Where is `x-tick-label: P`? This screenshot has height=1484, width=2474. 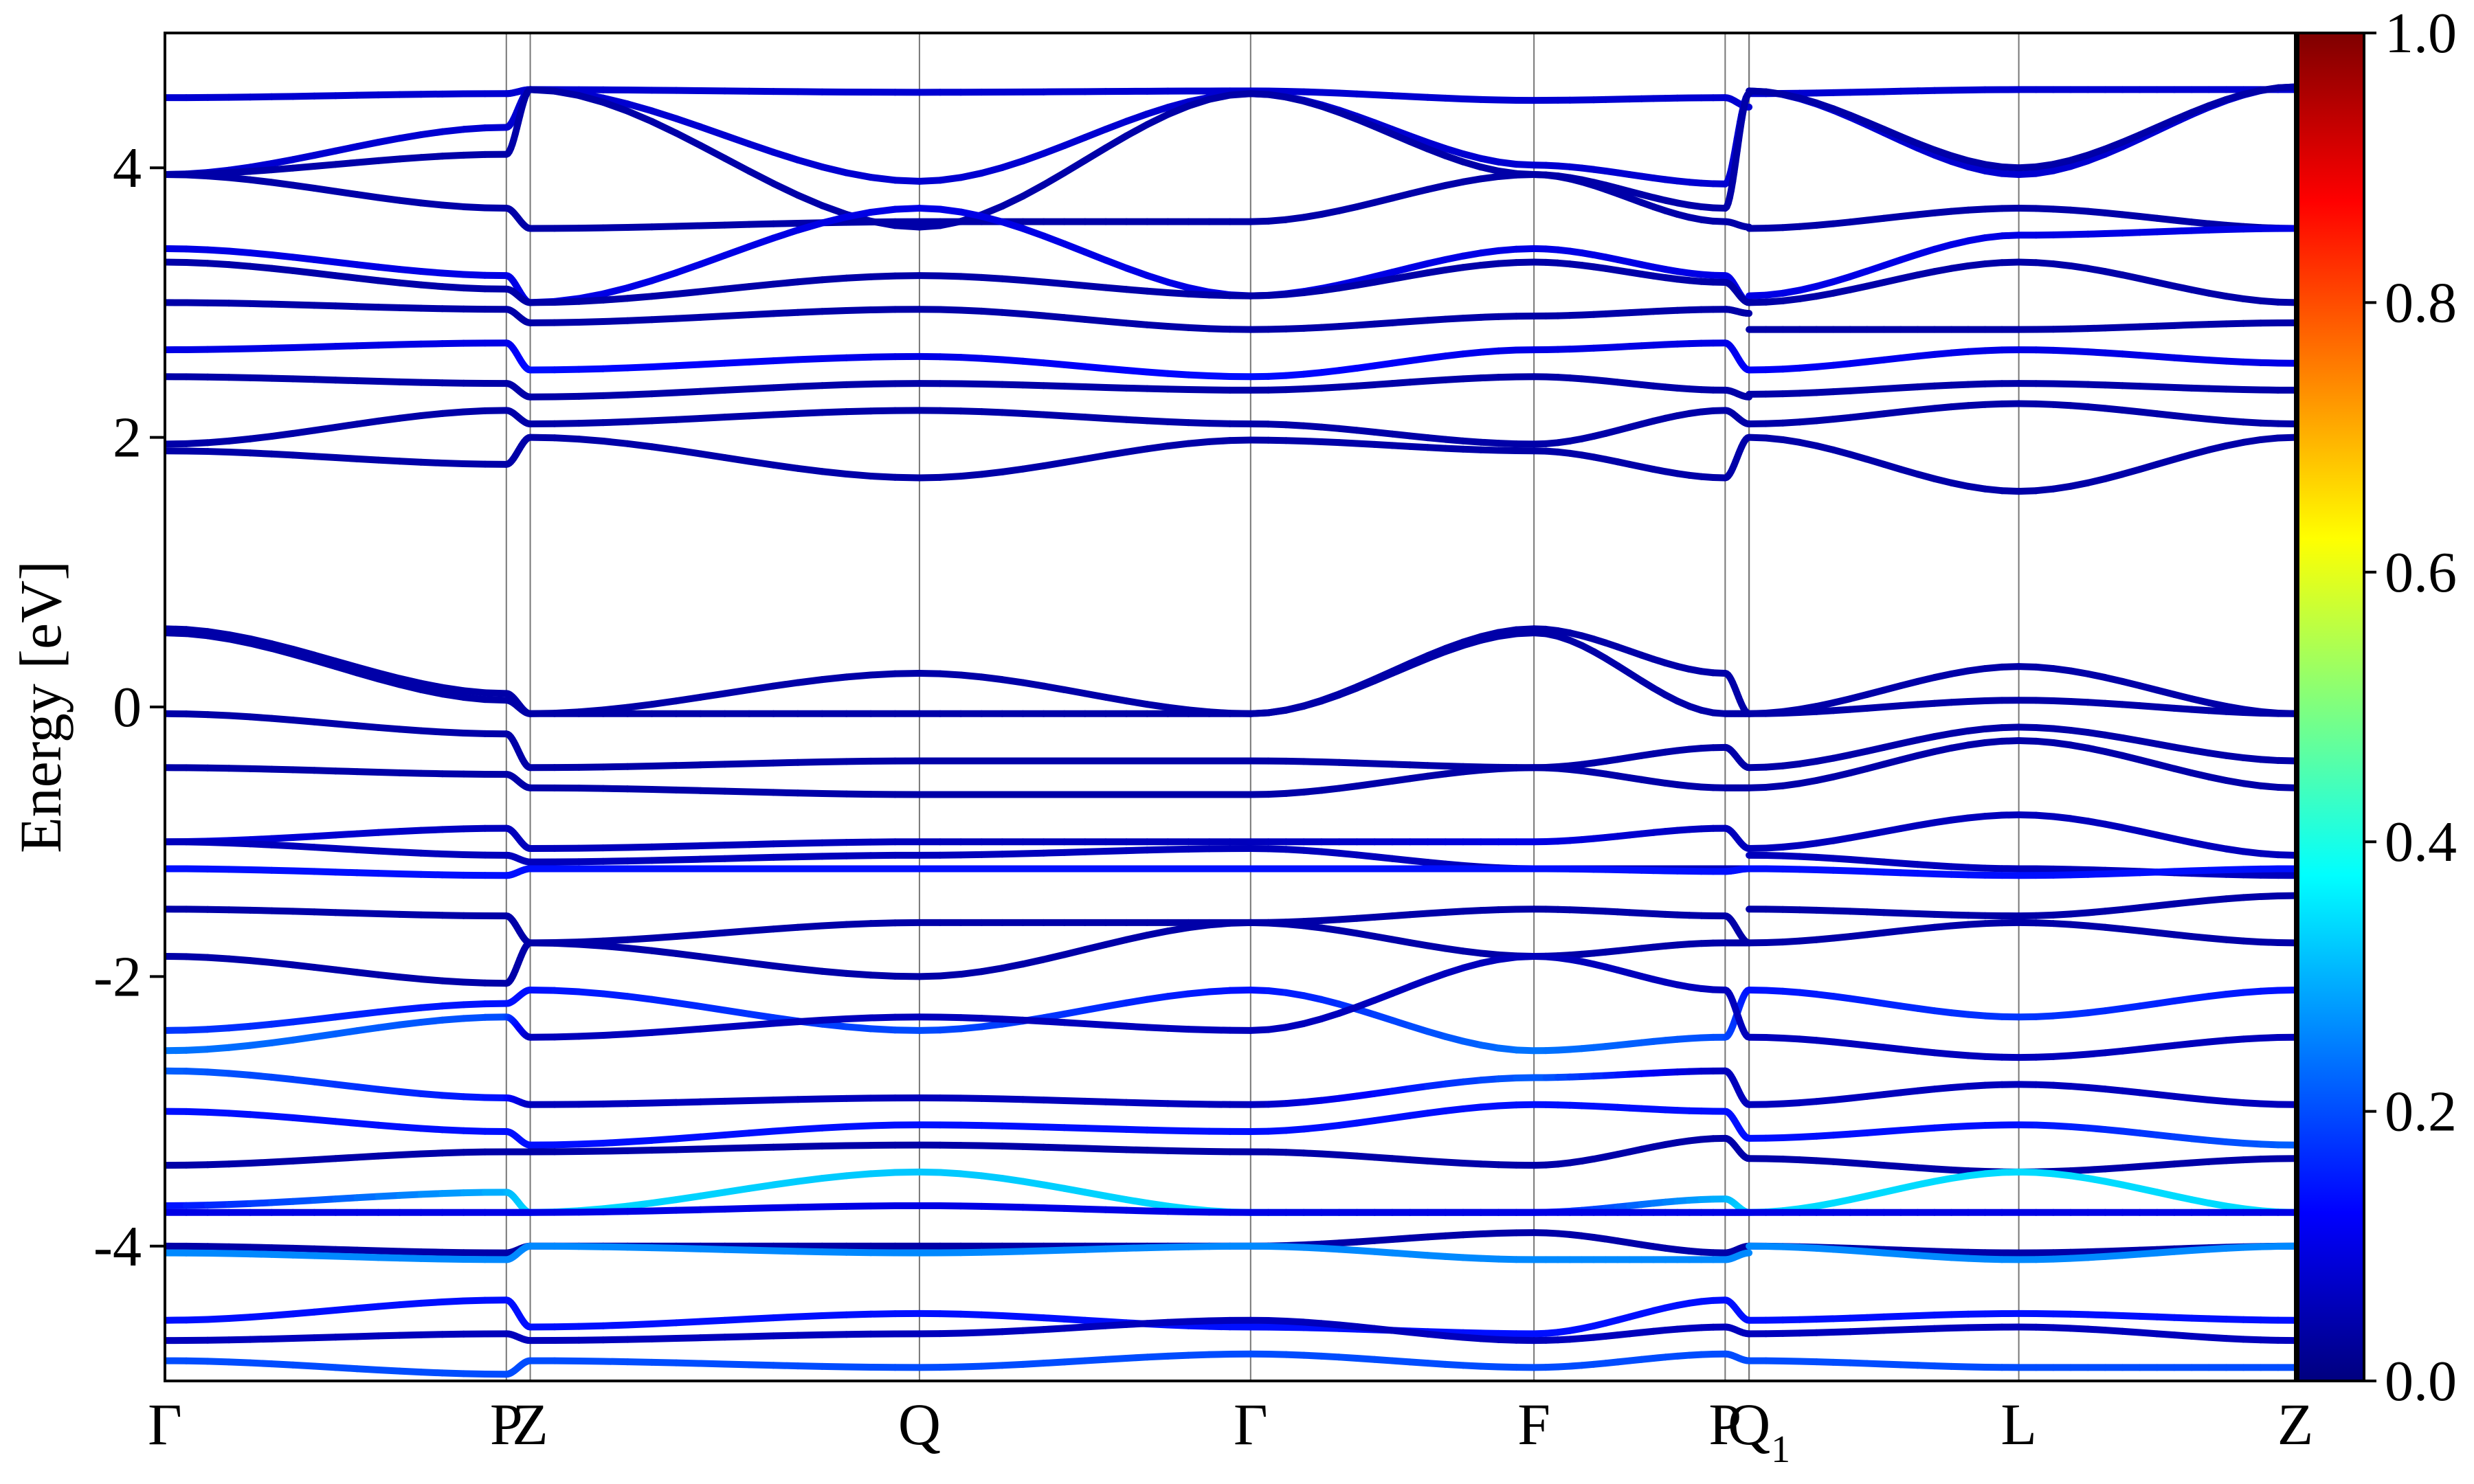
x-tick-label: P is located at coordinates (506, 1424).